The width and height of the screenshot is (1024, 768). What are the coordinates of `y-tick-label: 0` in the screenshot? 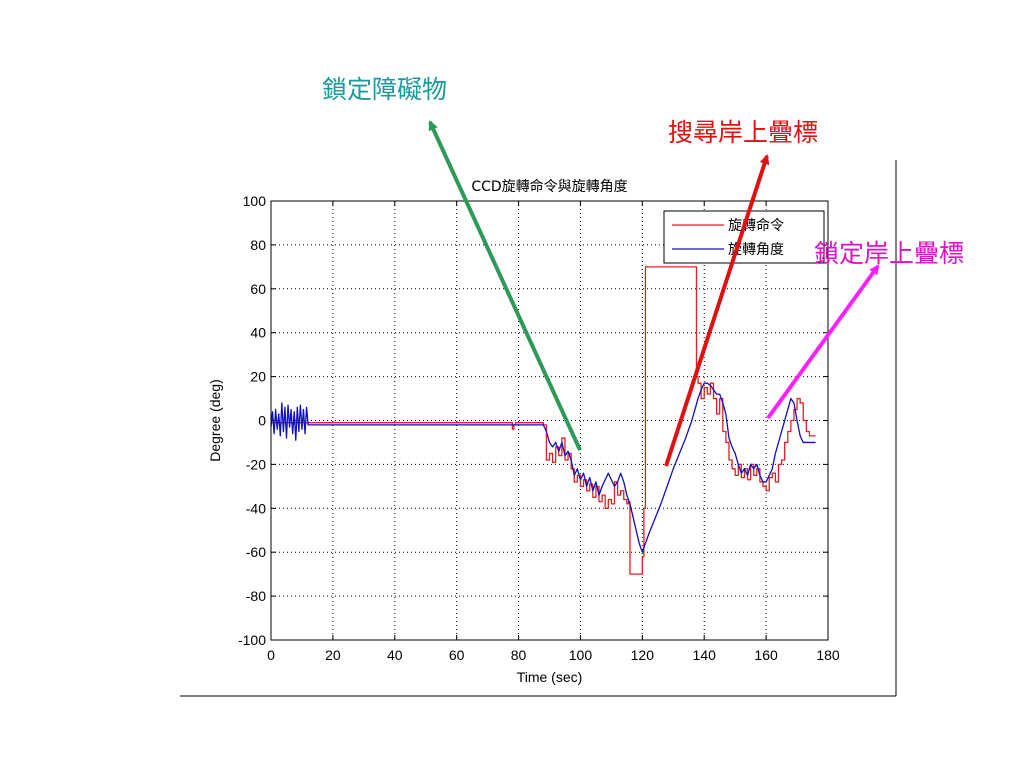 It's located at (262, 421).